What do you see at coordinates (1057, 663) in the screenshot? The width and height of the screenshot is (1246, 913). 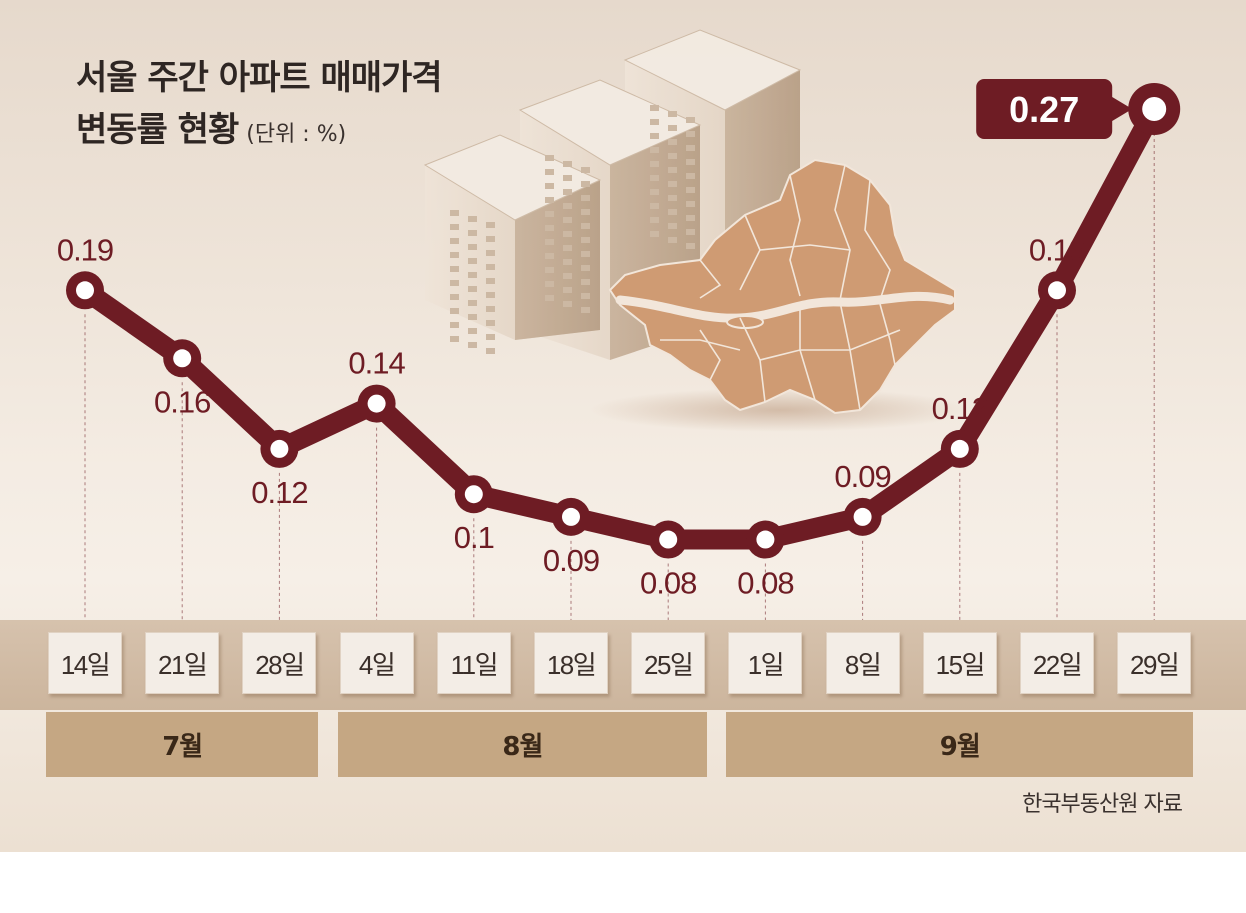 I see `day-tick-label-10: 22일` at bounding box center [1057, 663].